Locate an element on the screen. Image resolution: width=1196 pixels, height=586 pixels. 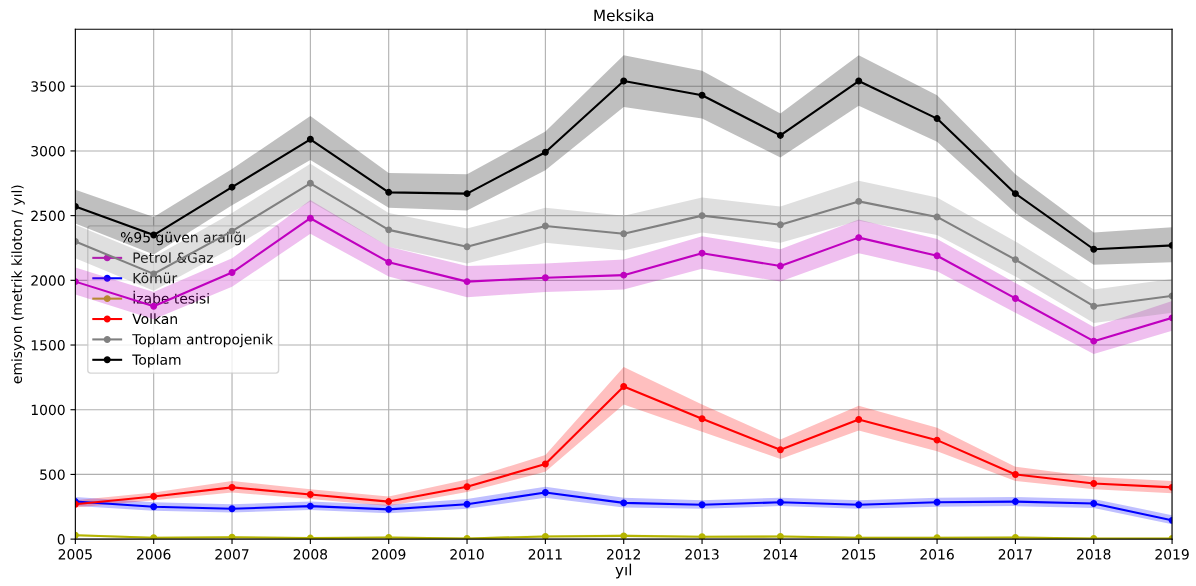
x-tick-label: 2013 is located at coordinates (702, 554).